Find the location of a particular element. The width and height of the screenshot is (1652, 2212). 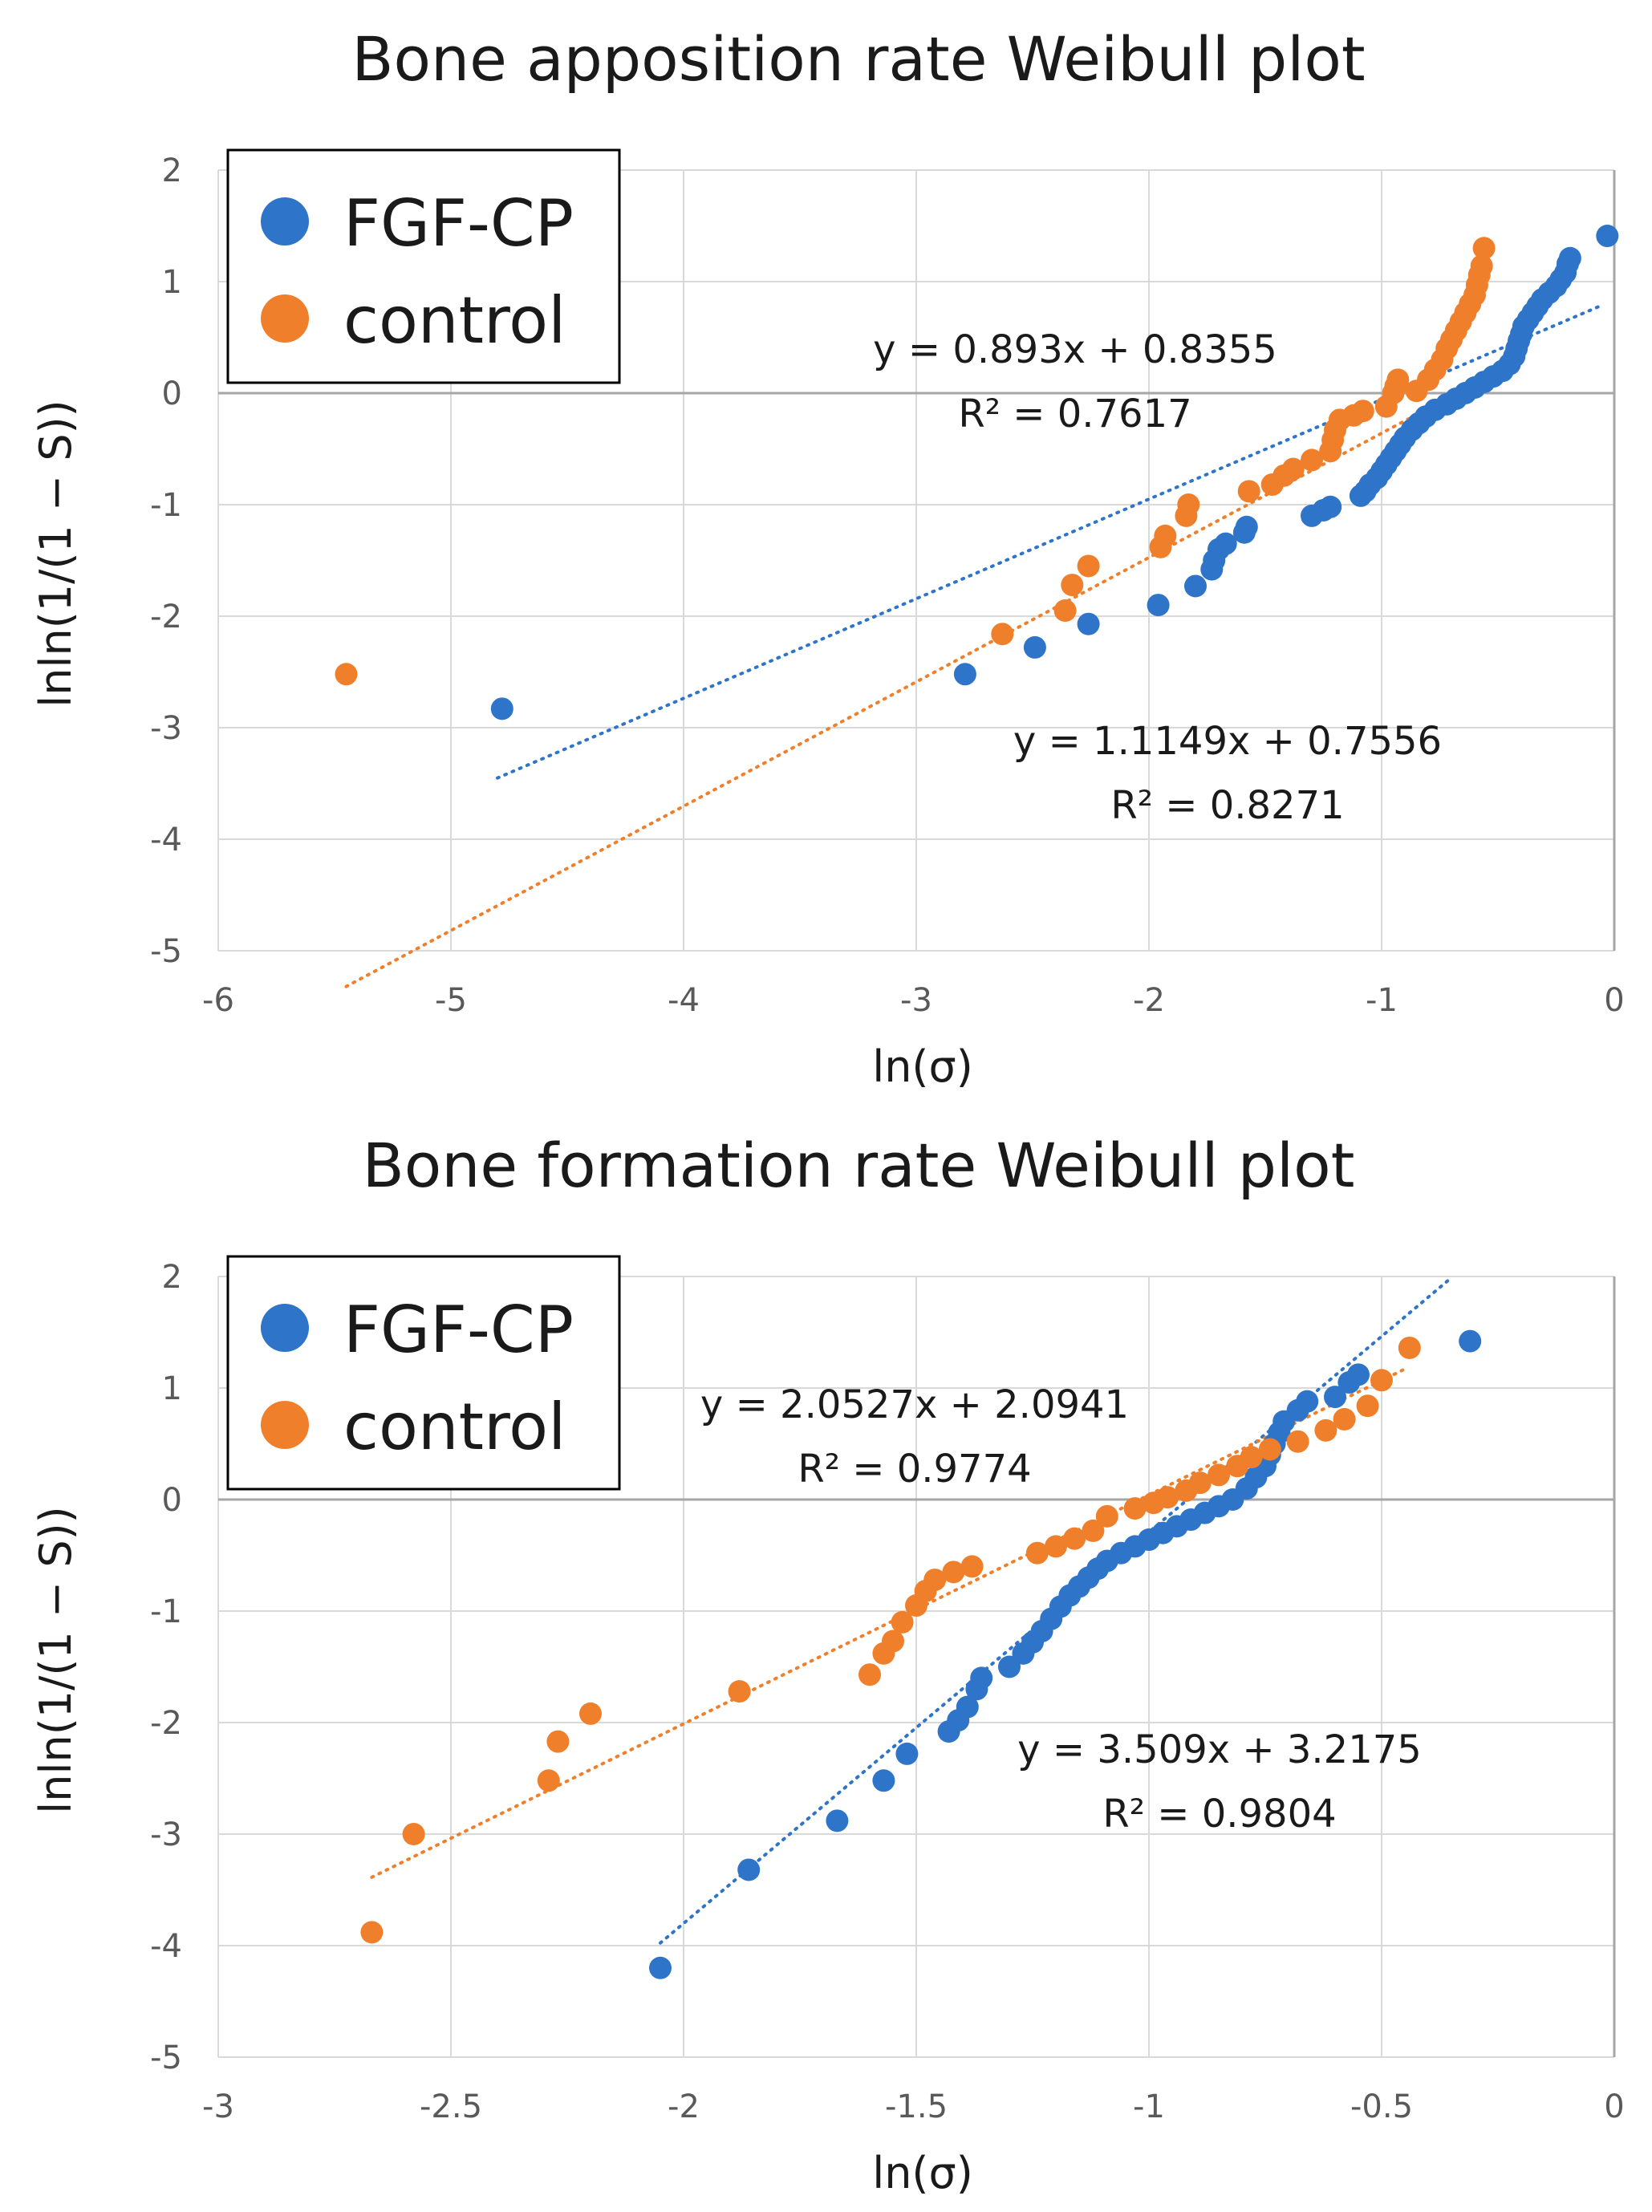

y-axis-label: lnln(1/(1 − S)) is located at coordinates (56, 553).